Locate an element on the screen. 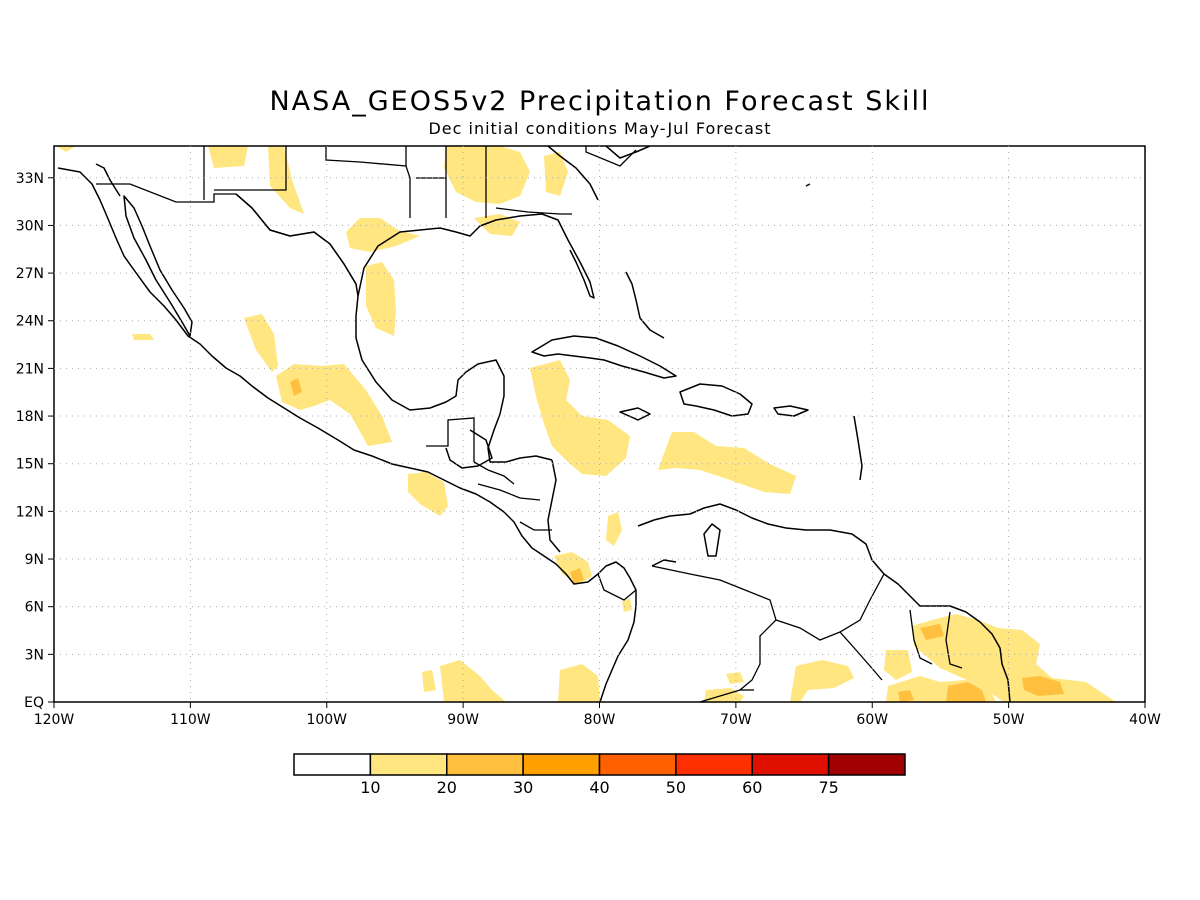 The width and height of the screenshot is (1200, 900). x-tick-label: 80W is located at coordinates (600, 720).